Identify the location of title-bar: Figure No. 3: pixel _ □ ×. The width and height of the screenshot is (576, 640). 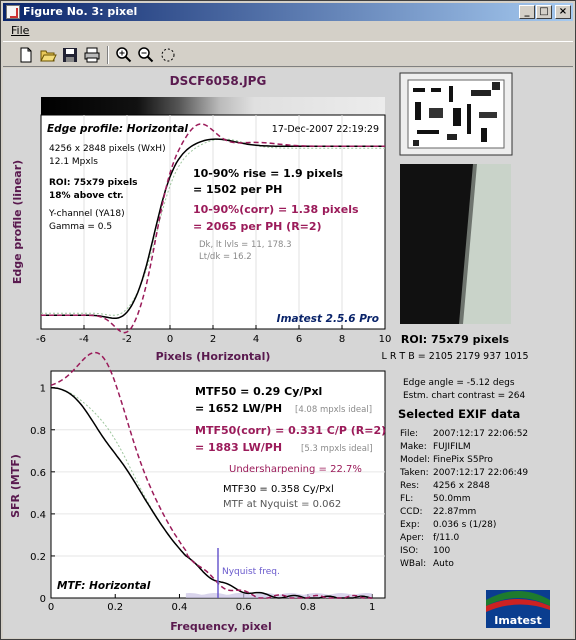
(288, 12).